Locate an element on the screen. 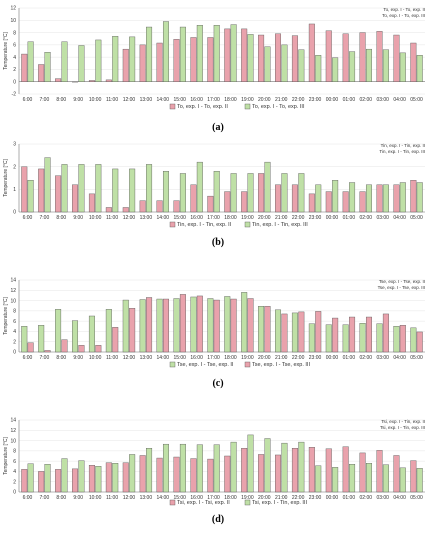  x-tick-label: 05:00 is located at coordinates (416, 218).